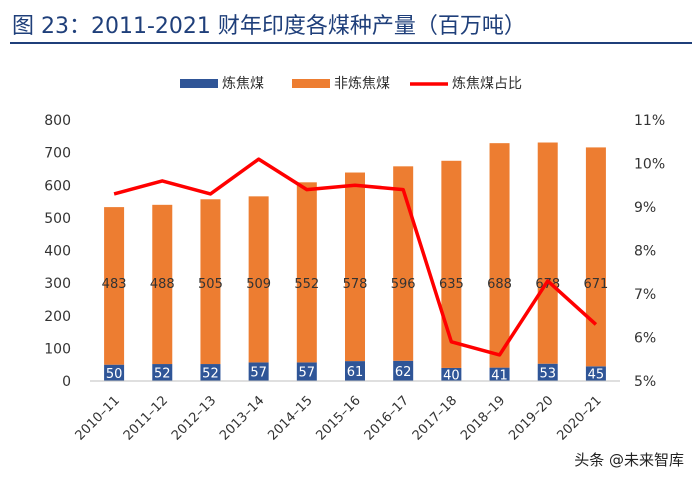  Describe the element at coordinates (435, 418) in the screenshot. I see `x-tick-label: 2017–18` at that location.